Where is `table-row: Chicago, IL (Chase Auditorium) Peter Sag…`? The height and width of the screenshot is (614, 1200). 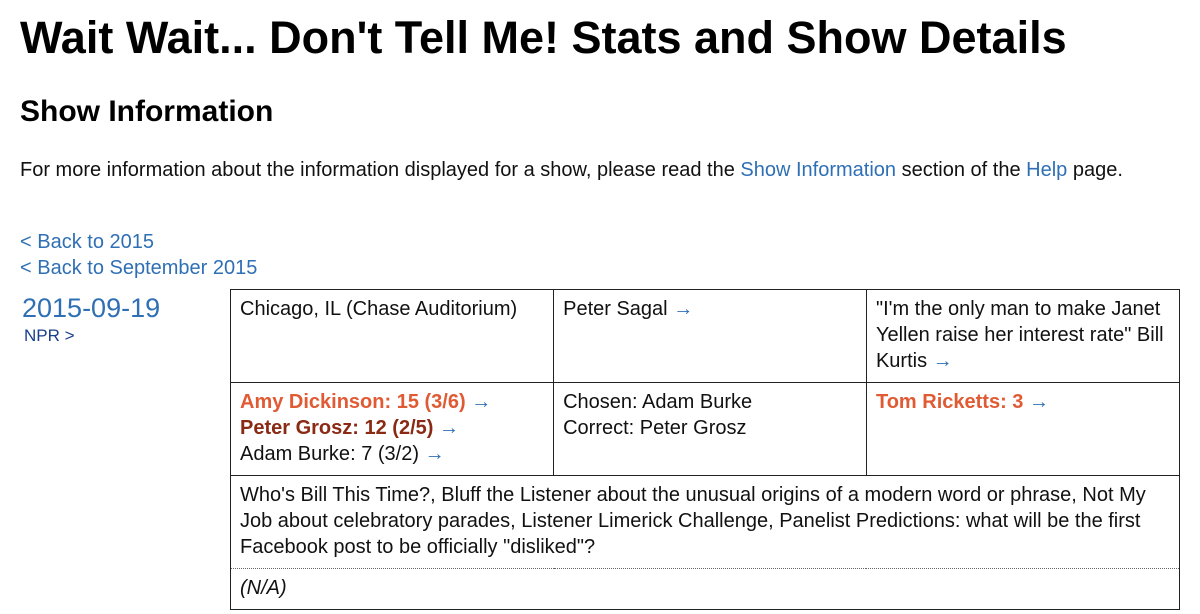 table-row: Chicago, IL (Chase Auditorium) Peter Sag… is located at coordinates (705, 336).